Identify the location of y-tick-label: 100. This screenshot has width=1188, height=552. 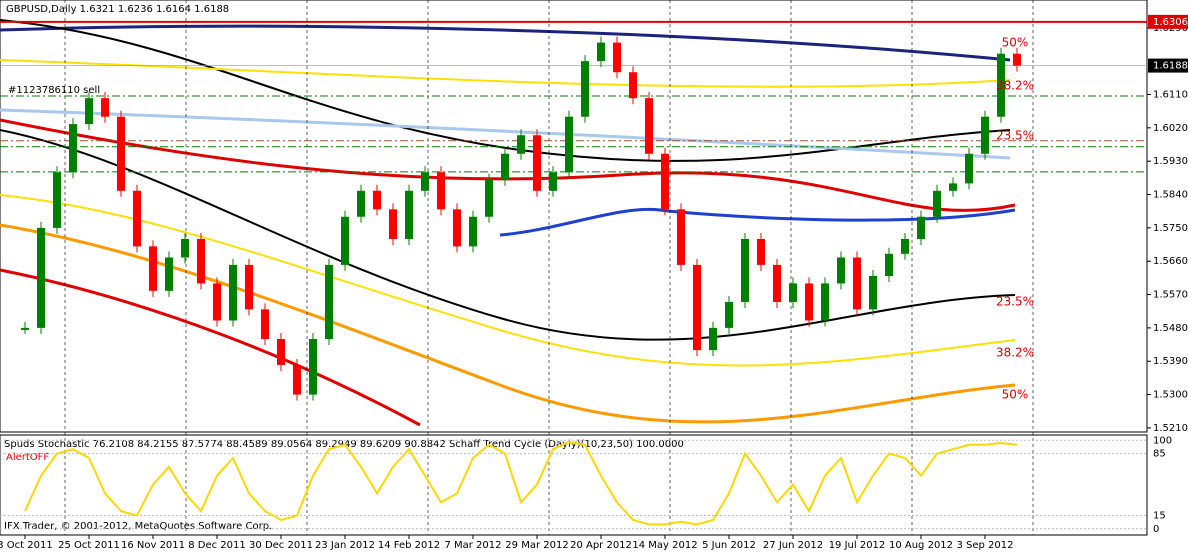
(1162, 440).